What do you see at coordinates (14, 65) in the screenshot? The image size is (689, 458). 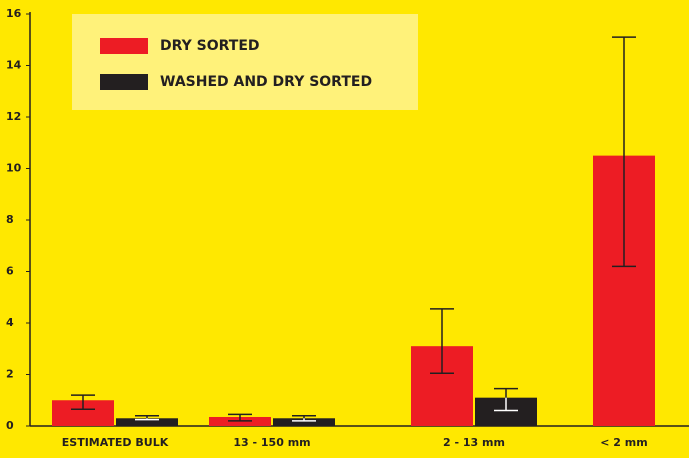 I see `y-tick-label: 14` at bounding box center [14, 65].